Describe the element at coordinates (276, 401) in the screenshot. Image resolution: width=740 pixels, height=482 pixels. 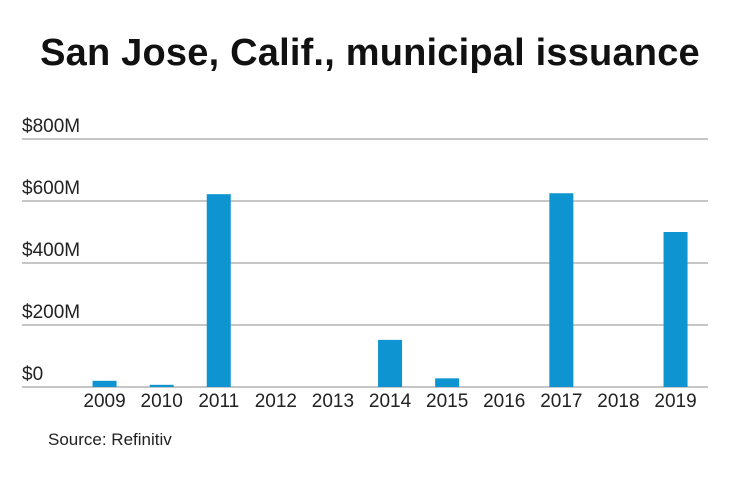
I see `x-tick-label: 2012` at that location.